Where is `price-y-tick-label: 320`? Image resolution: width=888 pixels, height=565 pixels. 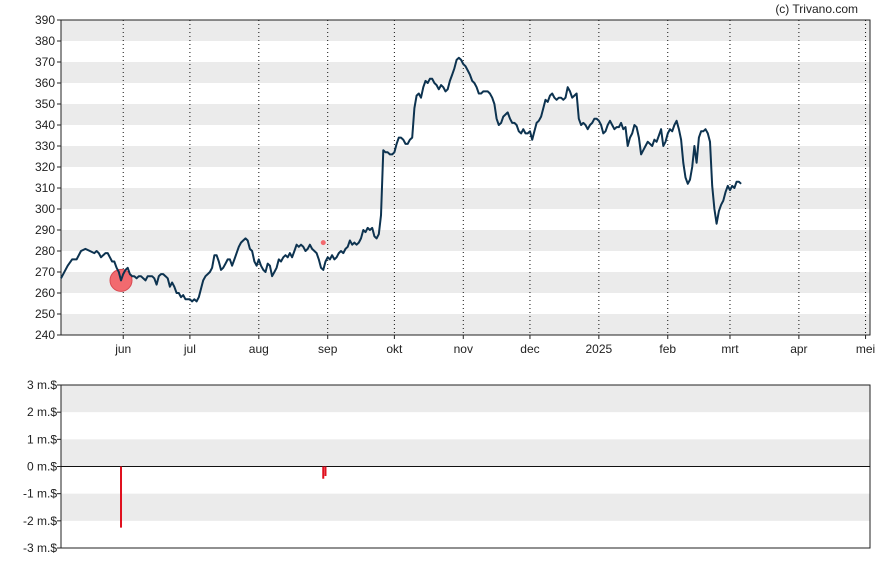
price-y-tick-label: 320 is located at coordinates (45, 167).